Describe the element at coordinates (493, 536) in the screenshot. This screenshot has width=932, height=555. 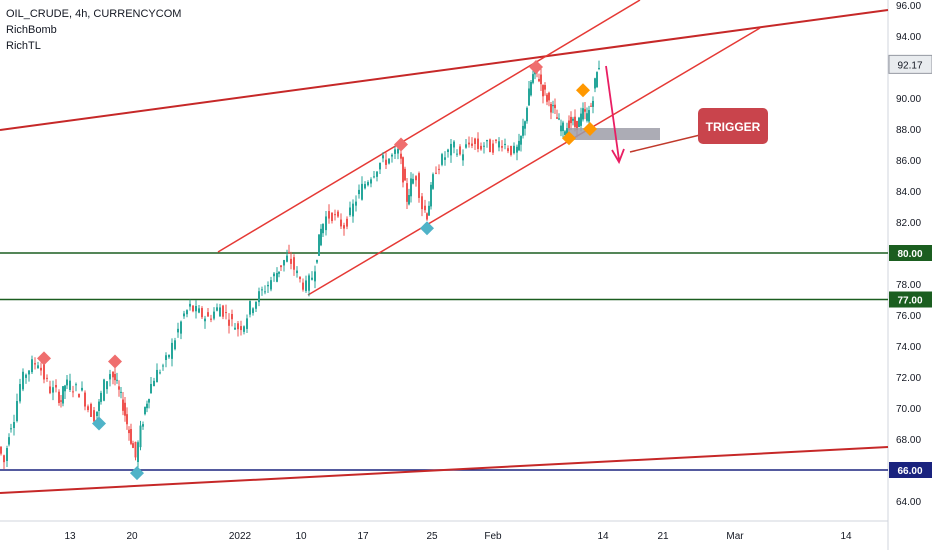
I see `x-tick-label: Feb` at that location.